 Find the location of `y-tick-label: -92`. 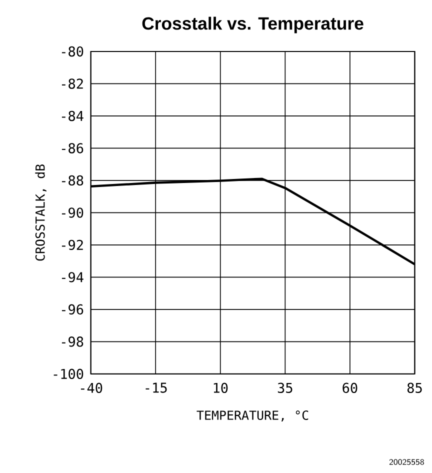

y-tick-label: -92 is located at coordinates (72, 245).